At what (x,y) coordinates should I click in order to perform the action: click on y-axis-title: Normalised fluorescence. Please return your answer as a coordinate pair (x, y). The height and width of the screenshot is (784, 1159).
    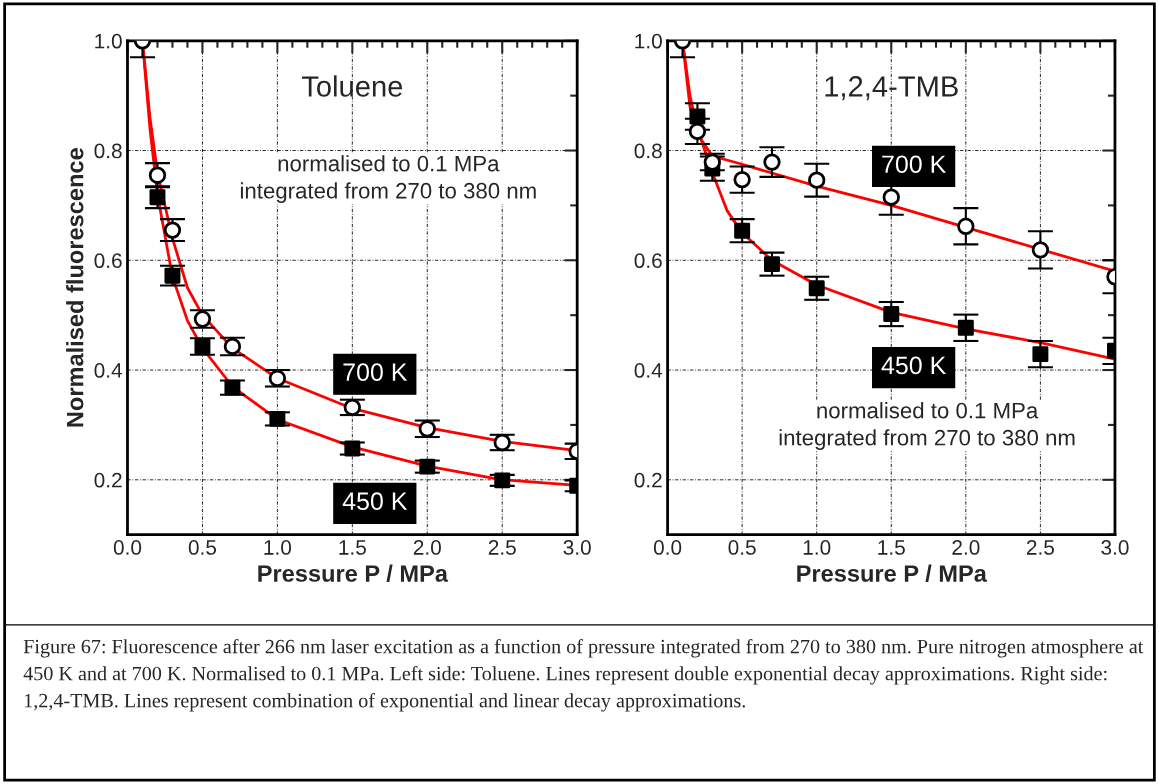
    Looking at the image, I should click on (75, 287).